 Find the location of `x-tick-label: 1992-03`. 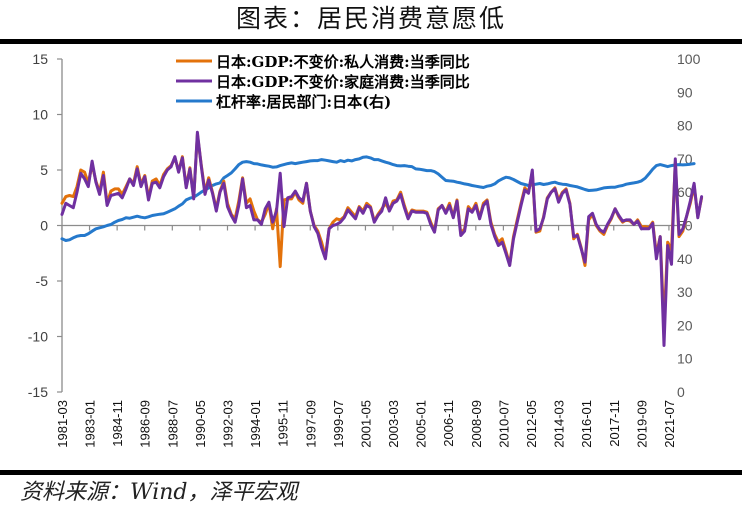

x-tick-label: 1992-03 is located at coordinates (227, 424).